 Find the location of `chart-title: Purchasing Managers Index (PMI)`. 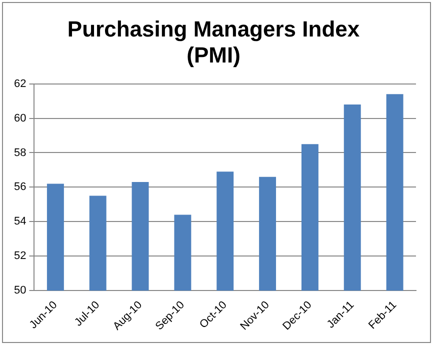

chart-title: Purchasing Managers Index (PMI) is located at coordinates (213, 42).